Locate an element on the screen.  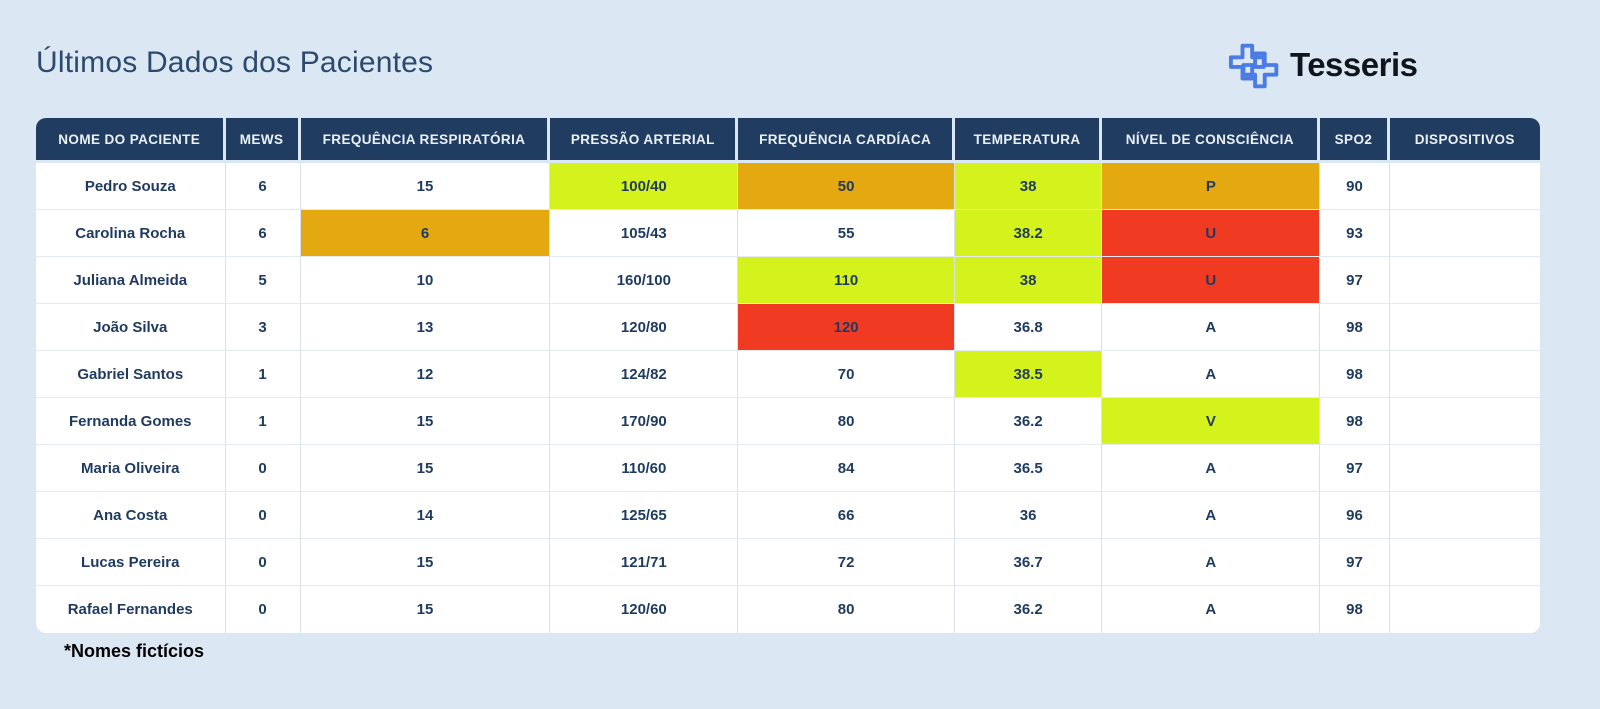
page-title: Últimos Dados dos Pacientes is located at coordinates (235, 62).